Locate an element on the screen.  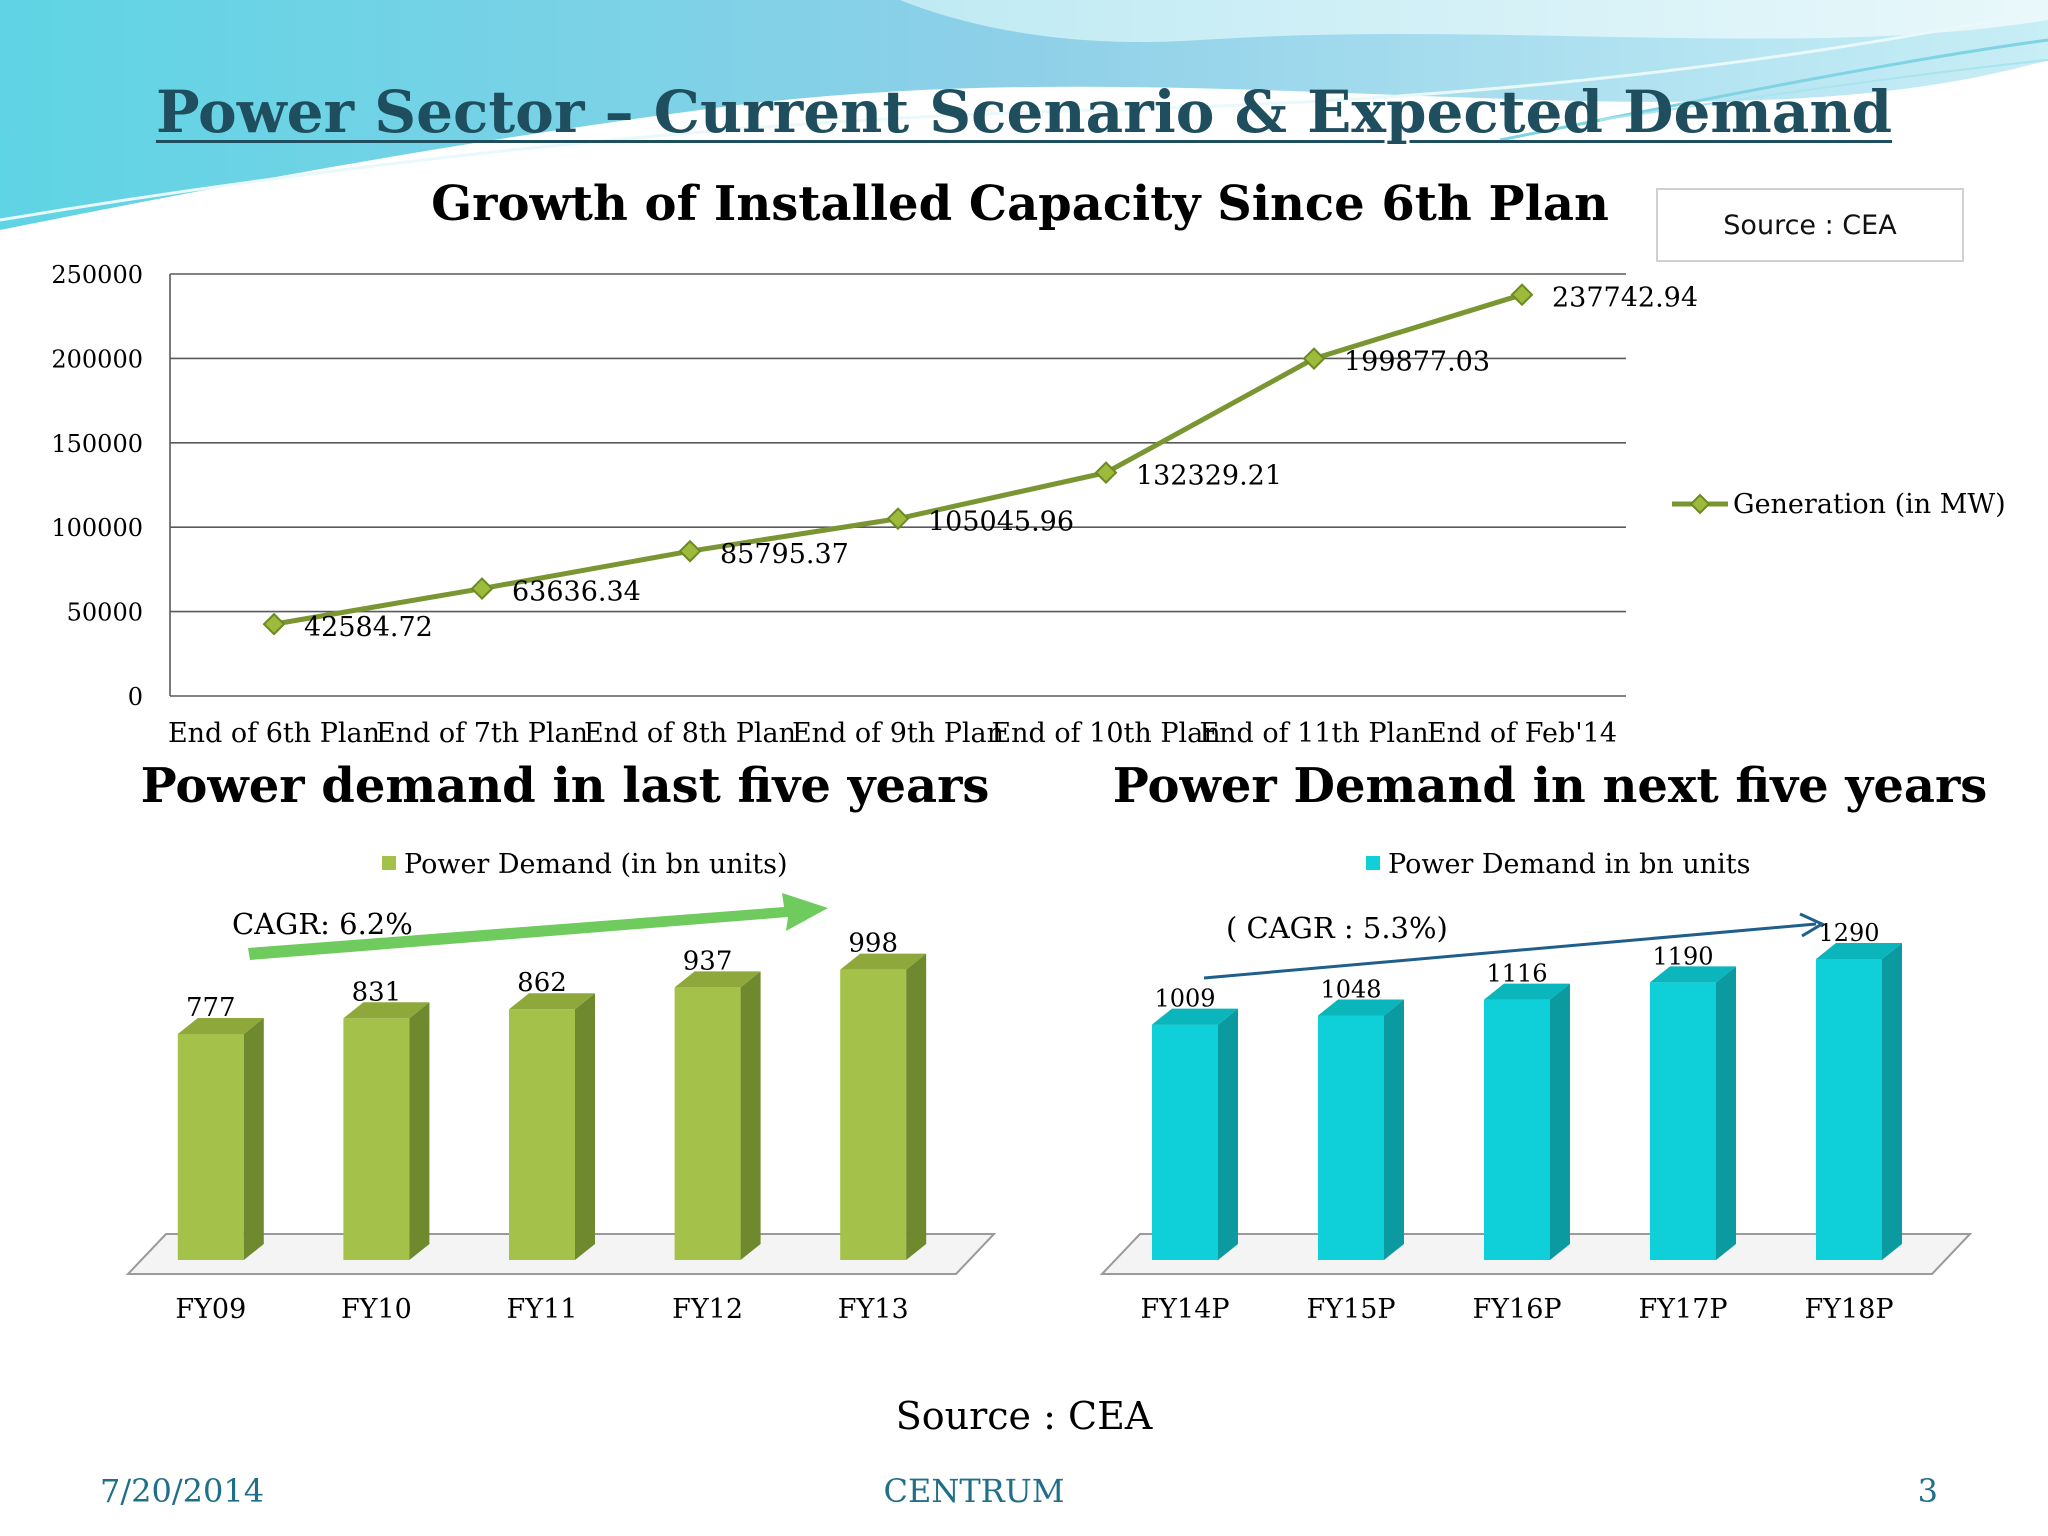
x-tick-label: End of 7th Plan is located at coordinates (482, 733).